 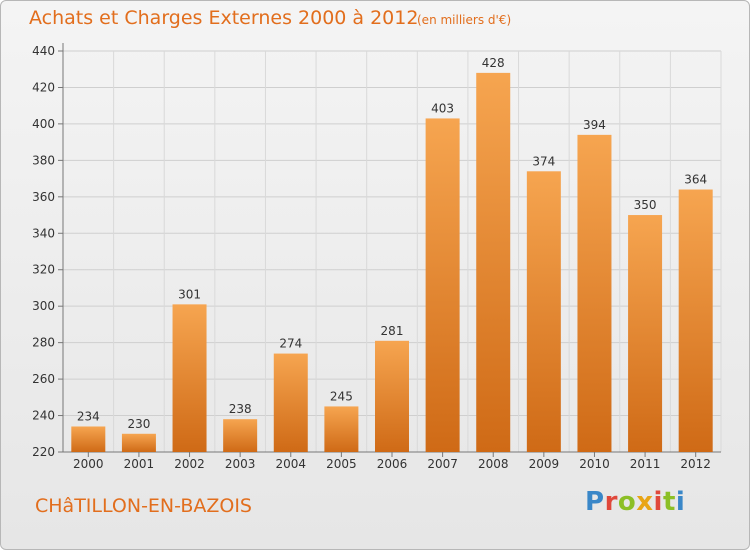 What do you see at coordinates (544, 464) in the screenshot?
I see `x-tick-label: 2009` at bounding box center [544, 464].